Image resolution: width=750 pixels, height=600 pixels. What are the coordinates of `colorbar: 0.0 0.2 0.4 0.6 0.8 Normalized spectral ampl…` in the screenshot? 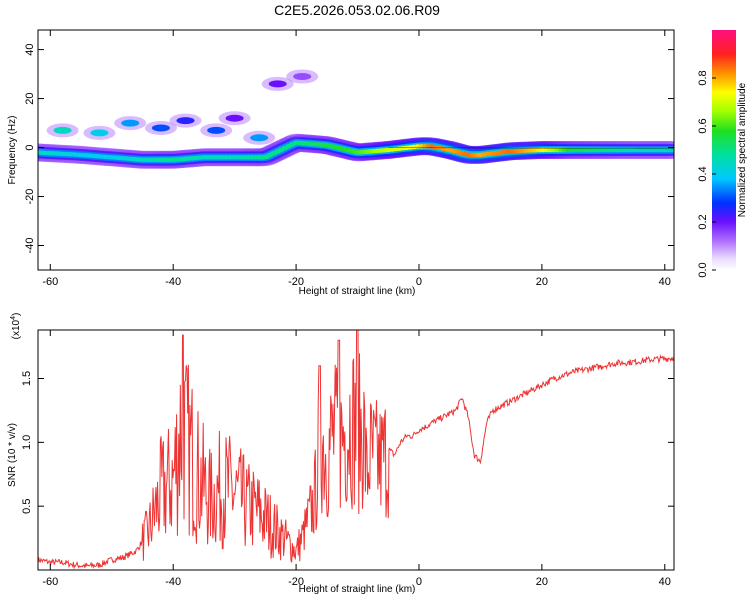 It's located at (722, 154).